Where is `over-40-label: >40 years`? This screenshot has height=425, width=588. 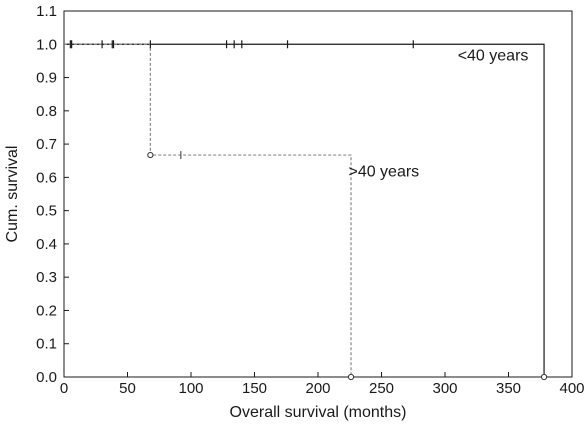 over-40-label: >40 years is located at coordinates (383, 172).